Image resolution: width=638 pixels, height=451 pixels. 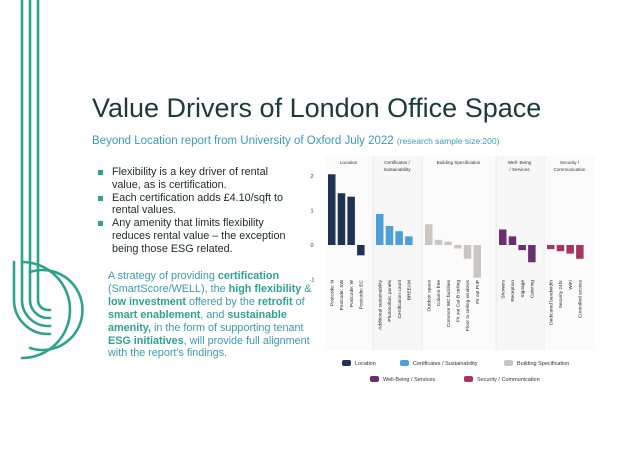 I want to click on category-tick-label: Fit out Cat-B ceiling, so click(x=458, y=301).